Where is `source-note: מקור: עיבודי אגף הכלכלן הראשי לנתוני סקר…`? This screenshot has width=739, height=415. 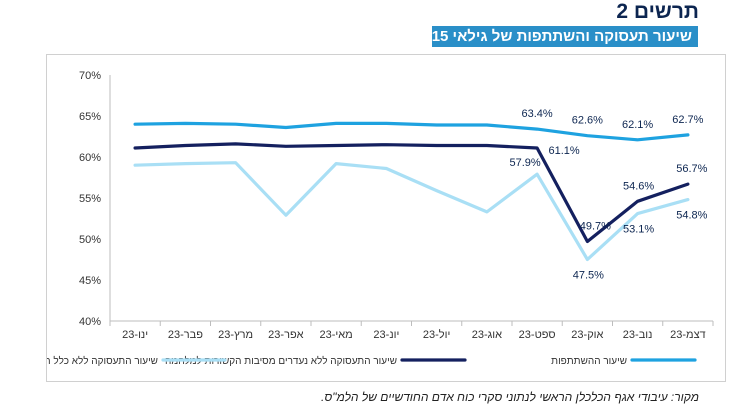 source-note: מקור: עיבודי אגף הכלכלן הראשי לנתוני סקר… is located at coordinates (510, 397).